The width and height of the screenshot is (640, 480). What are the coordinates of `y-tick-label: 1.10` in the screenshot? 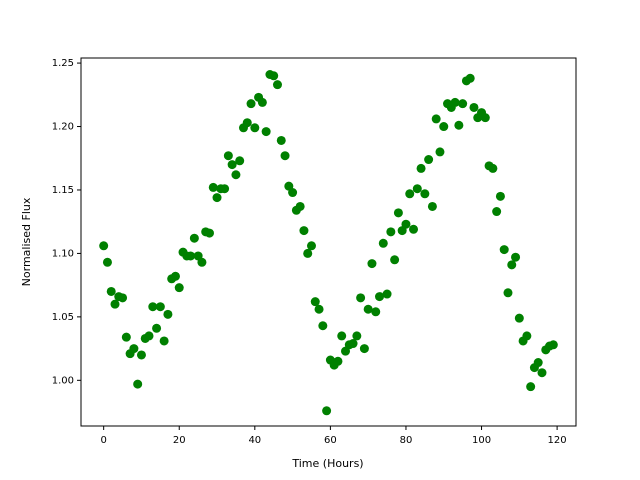 It's located at (63, 253).